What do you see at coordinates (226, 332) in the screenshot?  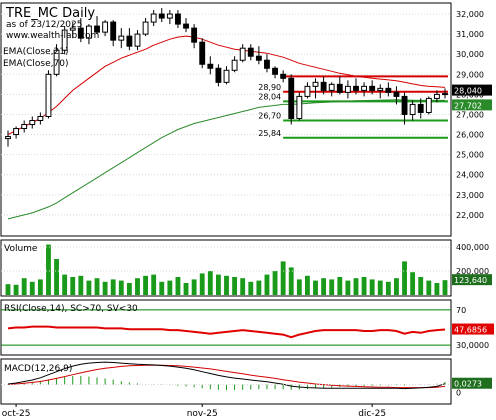 I see `rsi-line` at bounding box center [226, 332].